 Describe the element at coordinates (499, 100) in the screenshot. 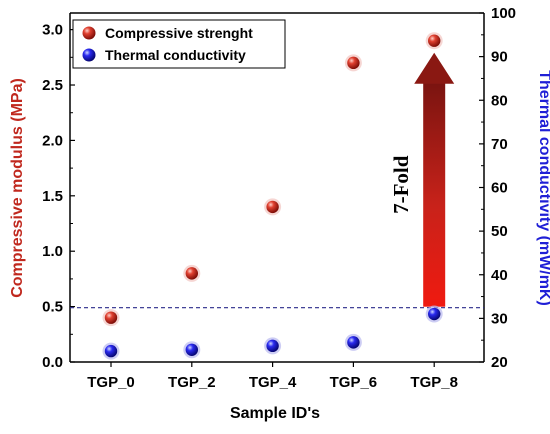

I see `y-right-tick-label: 80` at that location.